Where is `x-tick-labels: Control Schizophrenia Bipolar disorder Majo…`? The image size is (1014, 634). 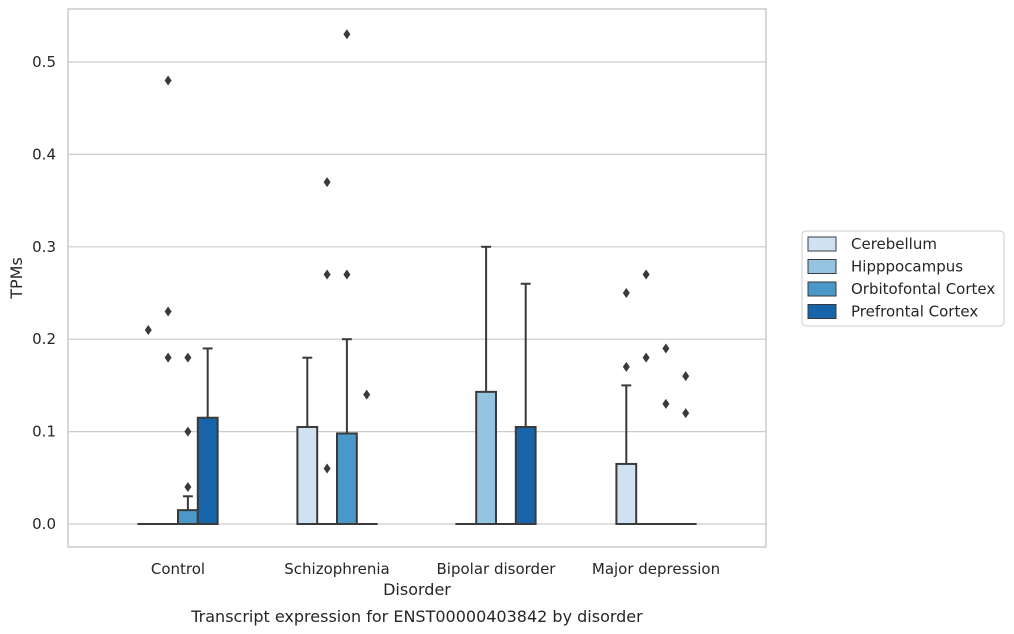 x-tick-labels: Control Schizophrenia Bipolar disorder Majo… is located at coordinates (435, 569).